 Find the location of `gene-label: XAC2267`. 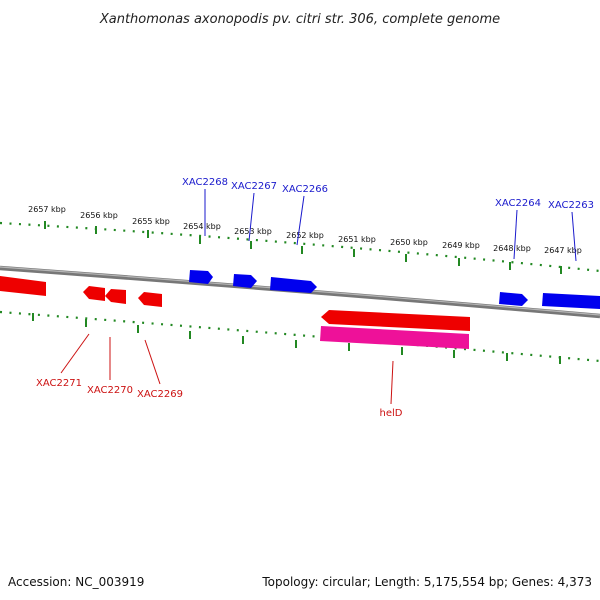

gene-label: XAC2267 is located at coordinates (254, 186).